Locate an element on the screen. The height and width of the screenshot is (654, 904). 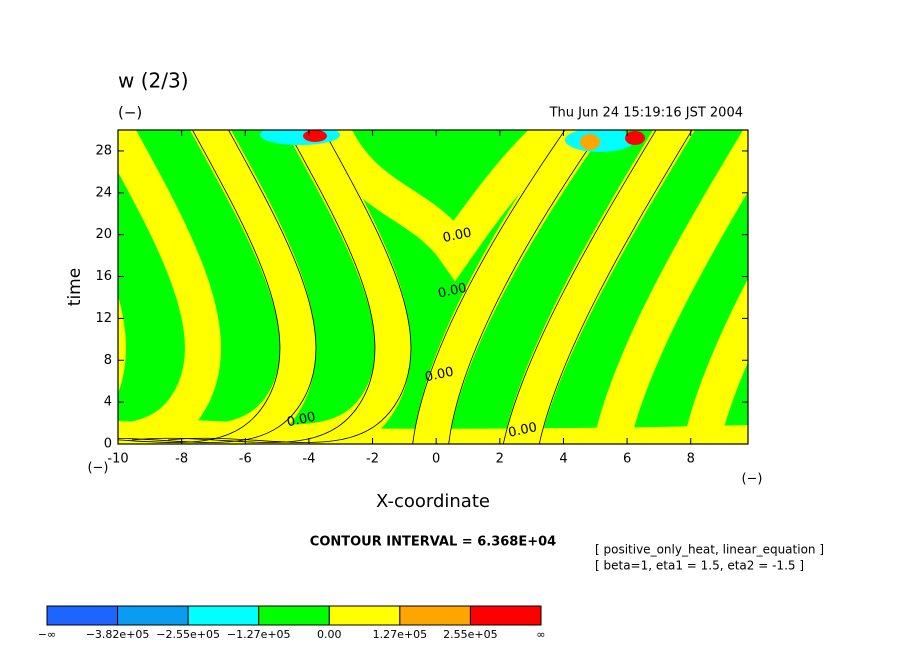
x-axis-label: X-coordinate is located at coordinates (433, 501).